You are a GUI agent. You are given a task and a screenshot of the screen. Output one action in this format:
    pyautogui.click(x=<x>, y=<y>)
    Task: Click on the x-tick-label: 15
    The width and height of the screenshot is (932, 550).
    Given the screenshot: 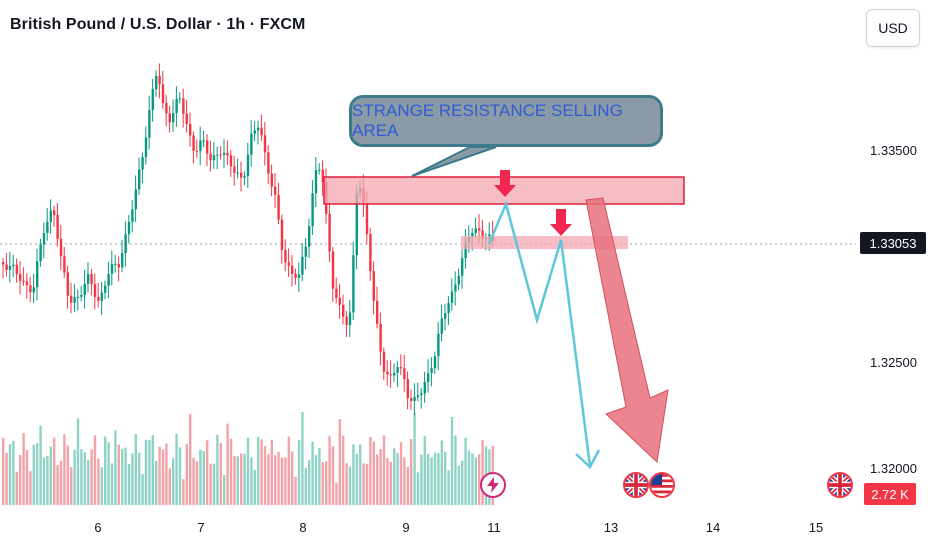 What is the action you would take?
    pyautogui.click(x=816, y=527)
    